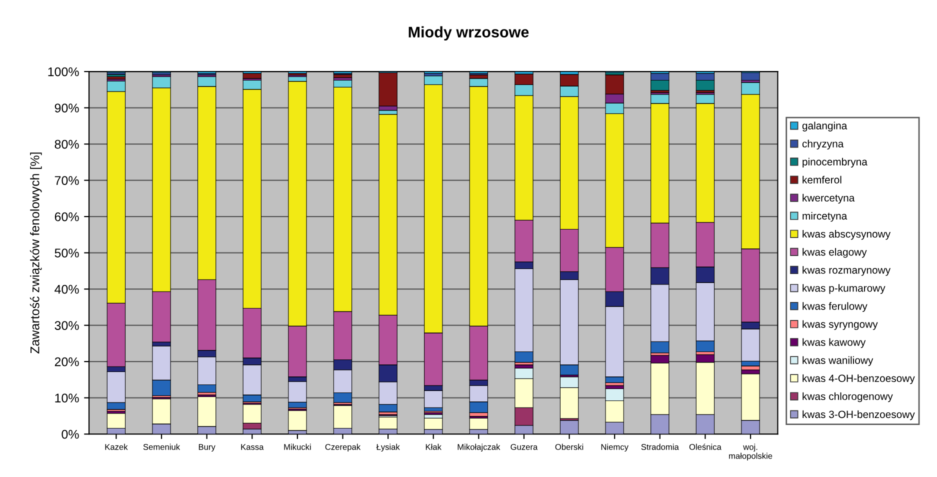  What do you see at coordinates (66, 108) in the screenshot?
I see `y-tick-label: 90%` at bounding box center [66, 108].